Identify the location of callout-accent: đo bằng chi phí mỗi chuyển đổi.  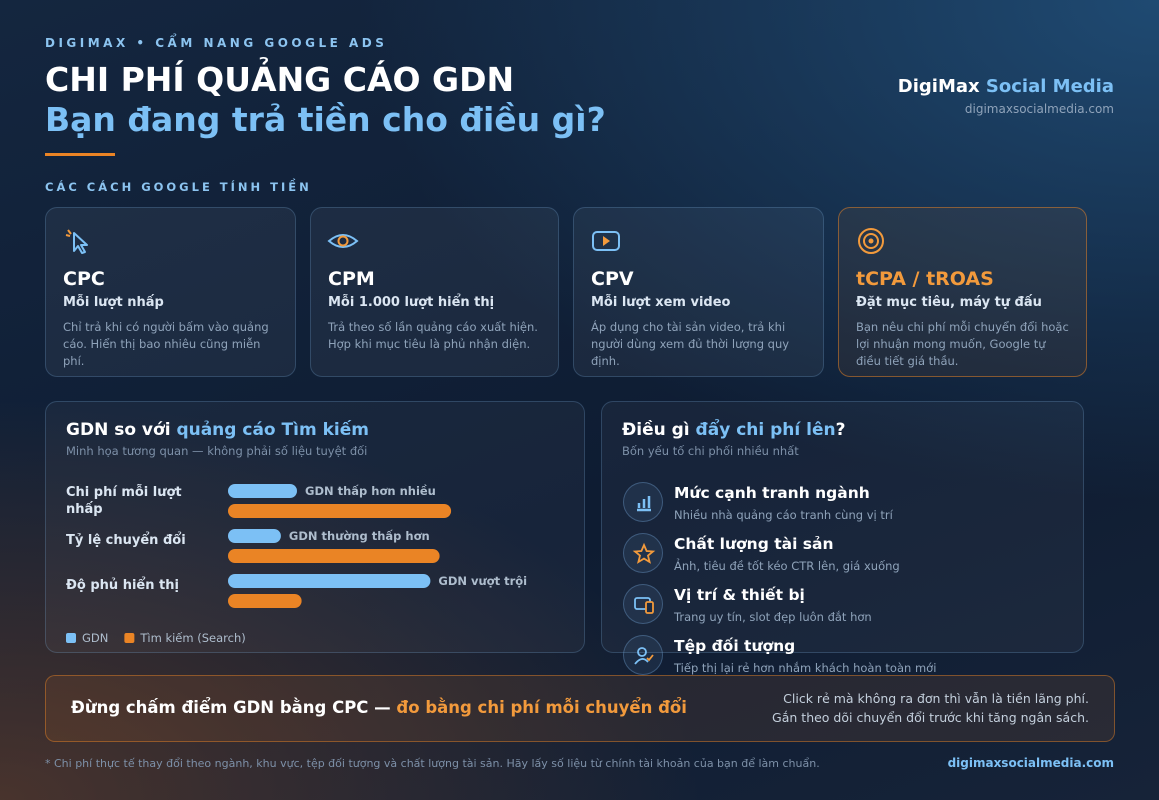
(541, 707).